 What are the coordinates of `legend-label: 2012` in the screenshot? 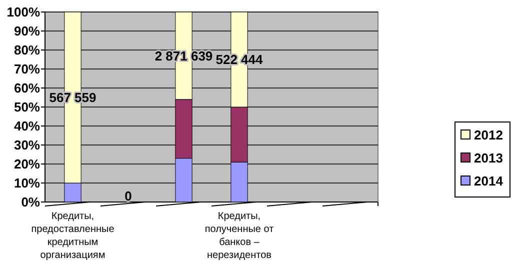 It's located at (488, 135).